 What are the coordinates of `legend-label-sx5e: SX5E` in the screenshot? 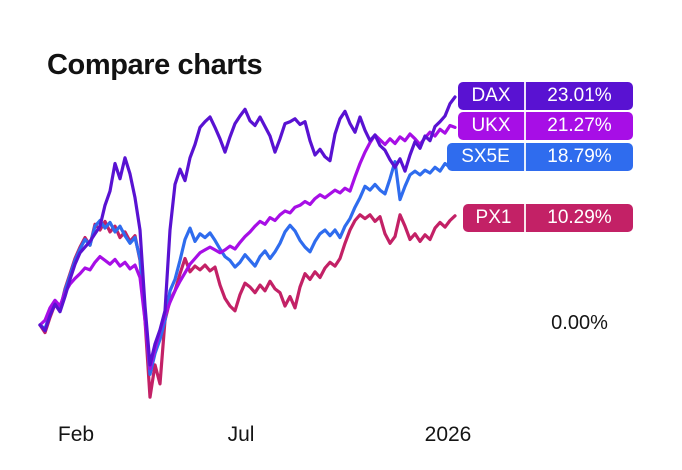 It's located at (485, 156).